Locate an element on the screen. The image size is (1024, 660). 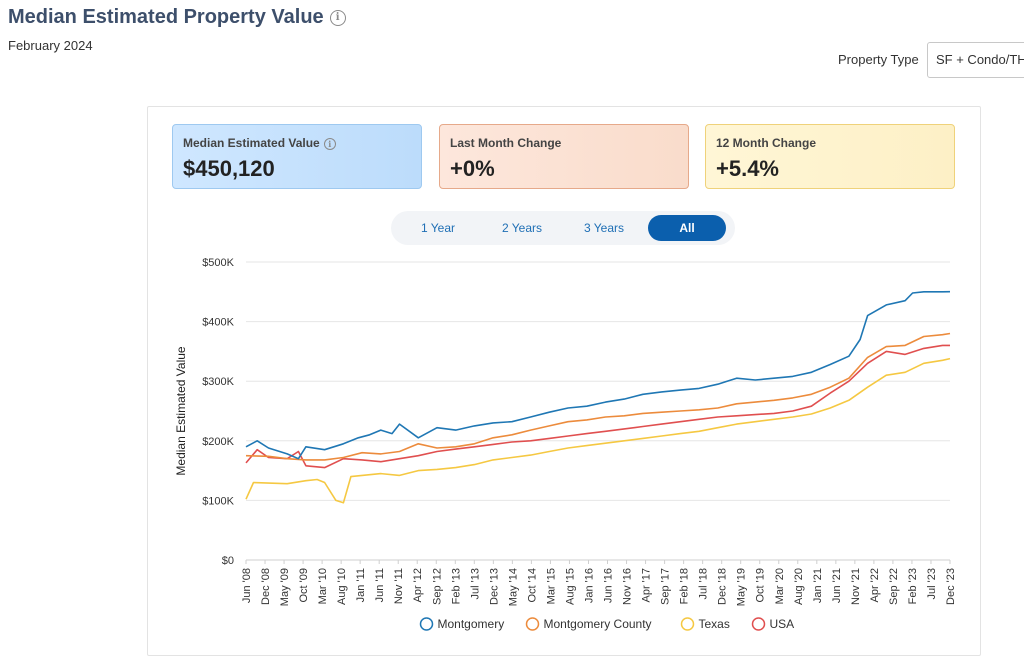
last-month-value: +0% is located at coordinates (472, 168).